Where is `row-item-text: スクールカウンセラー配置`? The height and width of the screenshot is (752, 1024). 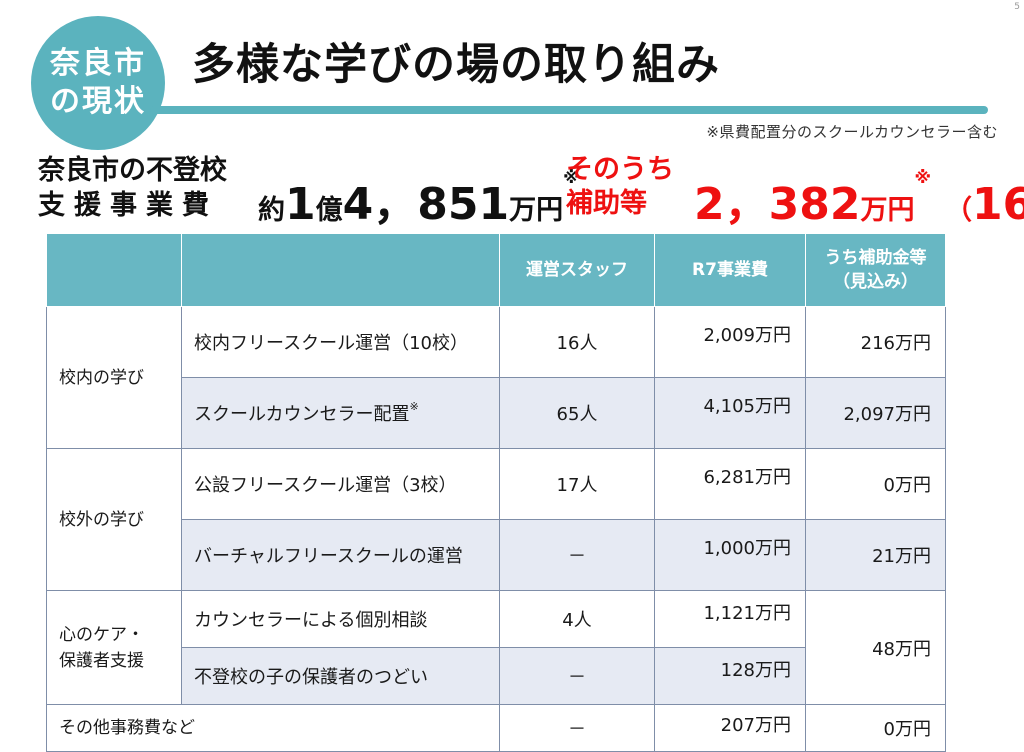
row-item-text: スクールカウンセラー配置 is located at coordinates (302, 414).